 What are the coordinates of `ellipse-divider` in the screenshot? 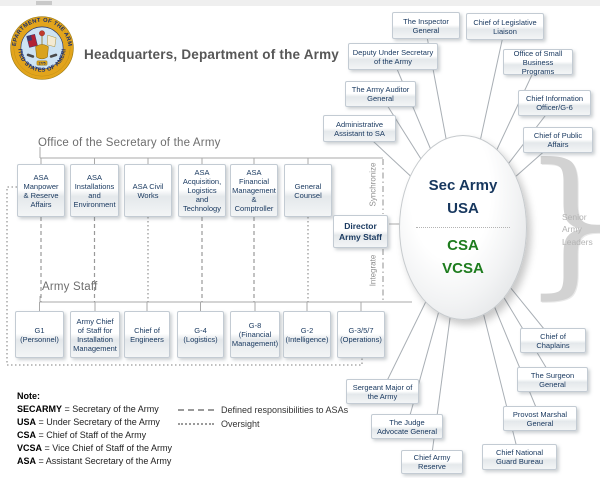 It's located at (463, 227).